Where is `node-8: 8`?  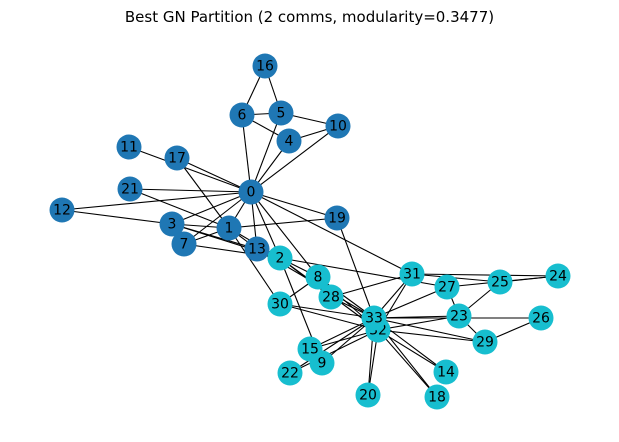 node-8: 8 is located at coordinates (318, 277).